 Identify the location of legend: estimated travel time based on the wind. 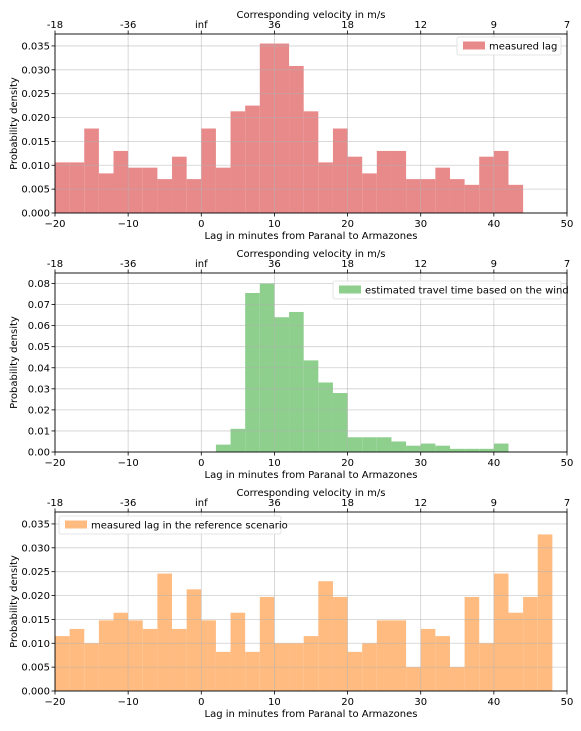
(450, 290).